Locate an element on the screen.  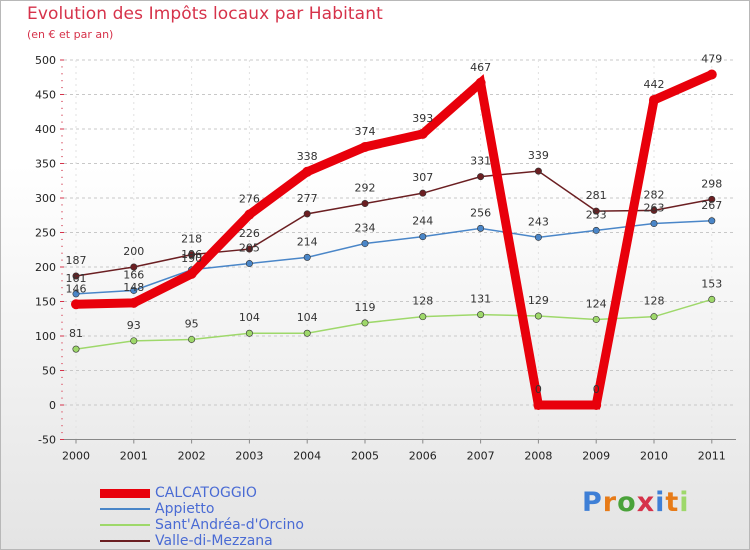
data-label-calcatoggio: 374 is located at coordinates (365, 131).